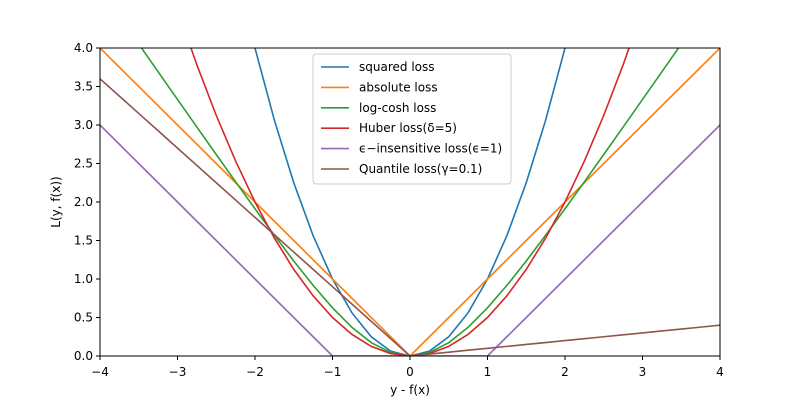  What do you see at coordinates (178, 372) in the screenshot?
I see `x-tick-label: −3` at bounding box center [178, 372].